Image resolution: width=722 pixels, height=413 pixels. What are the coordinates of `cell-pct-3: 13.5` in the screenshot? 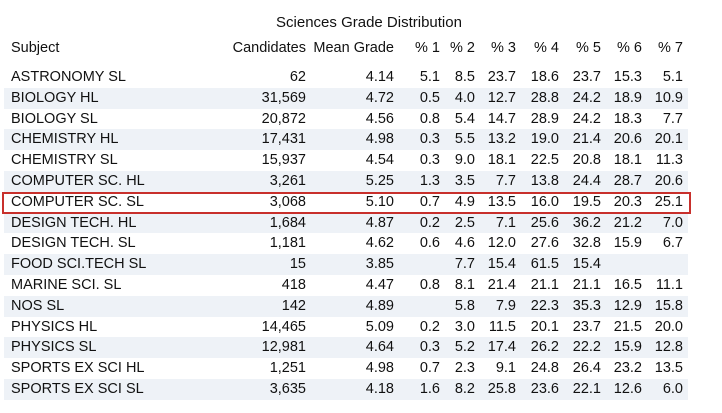 It's located at (501, 201).